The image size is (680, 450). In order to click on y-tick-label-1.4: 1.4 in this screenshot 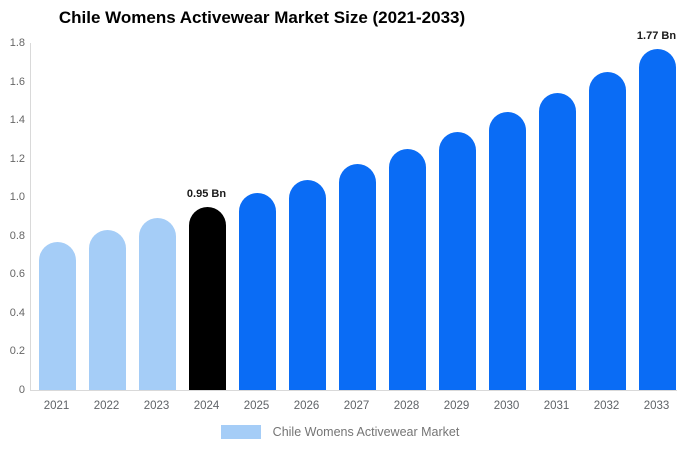, I will do `click(17, 120)`.